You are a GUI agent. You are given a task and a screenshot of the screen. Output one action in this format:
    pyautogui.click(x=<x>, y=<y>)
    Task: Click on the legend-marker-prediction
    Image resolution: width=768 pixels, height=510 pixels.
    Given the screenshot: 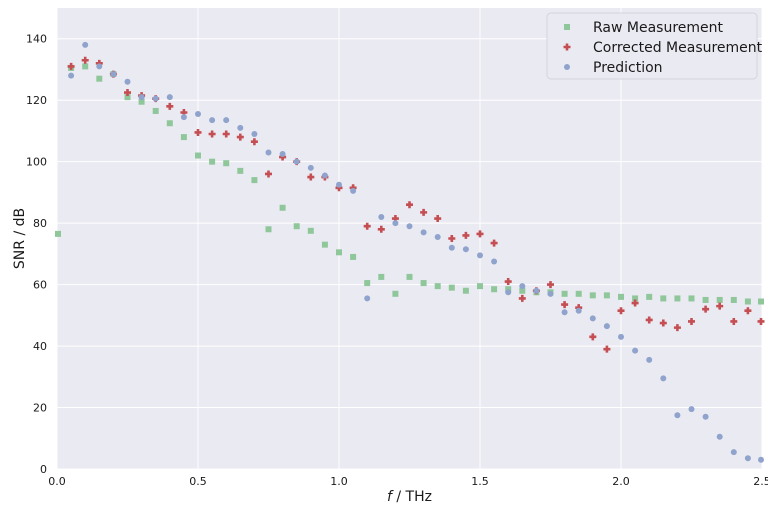 What is the action you would take?
    pyautogui.click(x=567, y=67)
    